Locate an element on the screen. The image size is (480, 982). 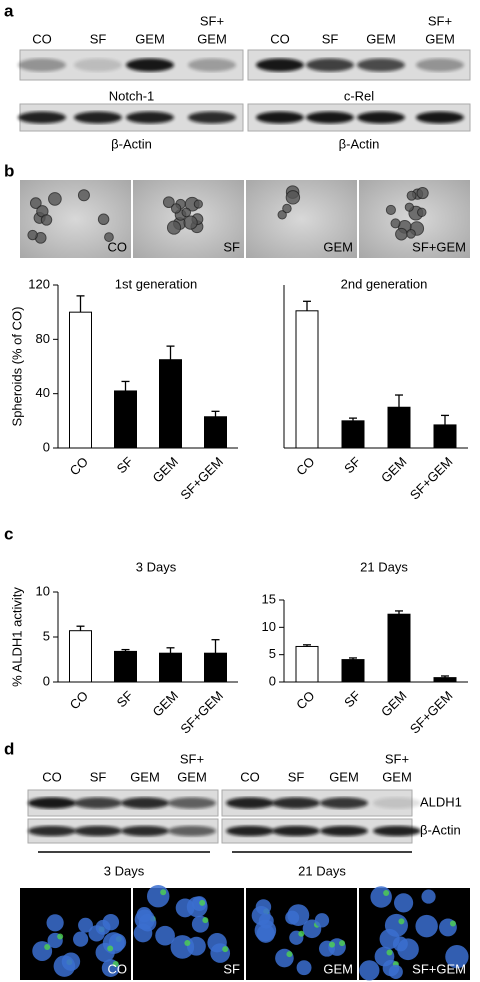
y-tick-label: 5 is located at coordinates (46, 635).